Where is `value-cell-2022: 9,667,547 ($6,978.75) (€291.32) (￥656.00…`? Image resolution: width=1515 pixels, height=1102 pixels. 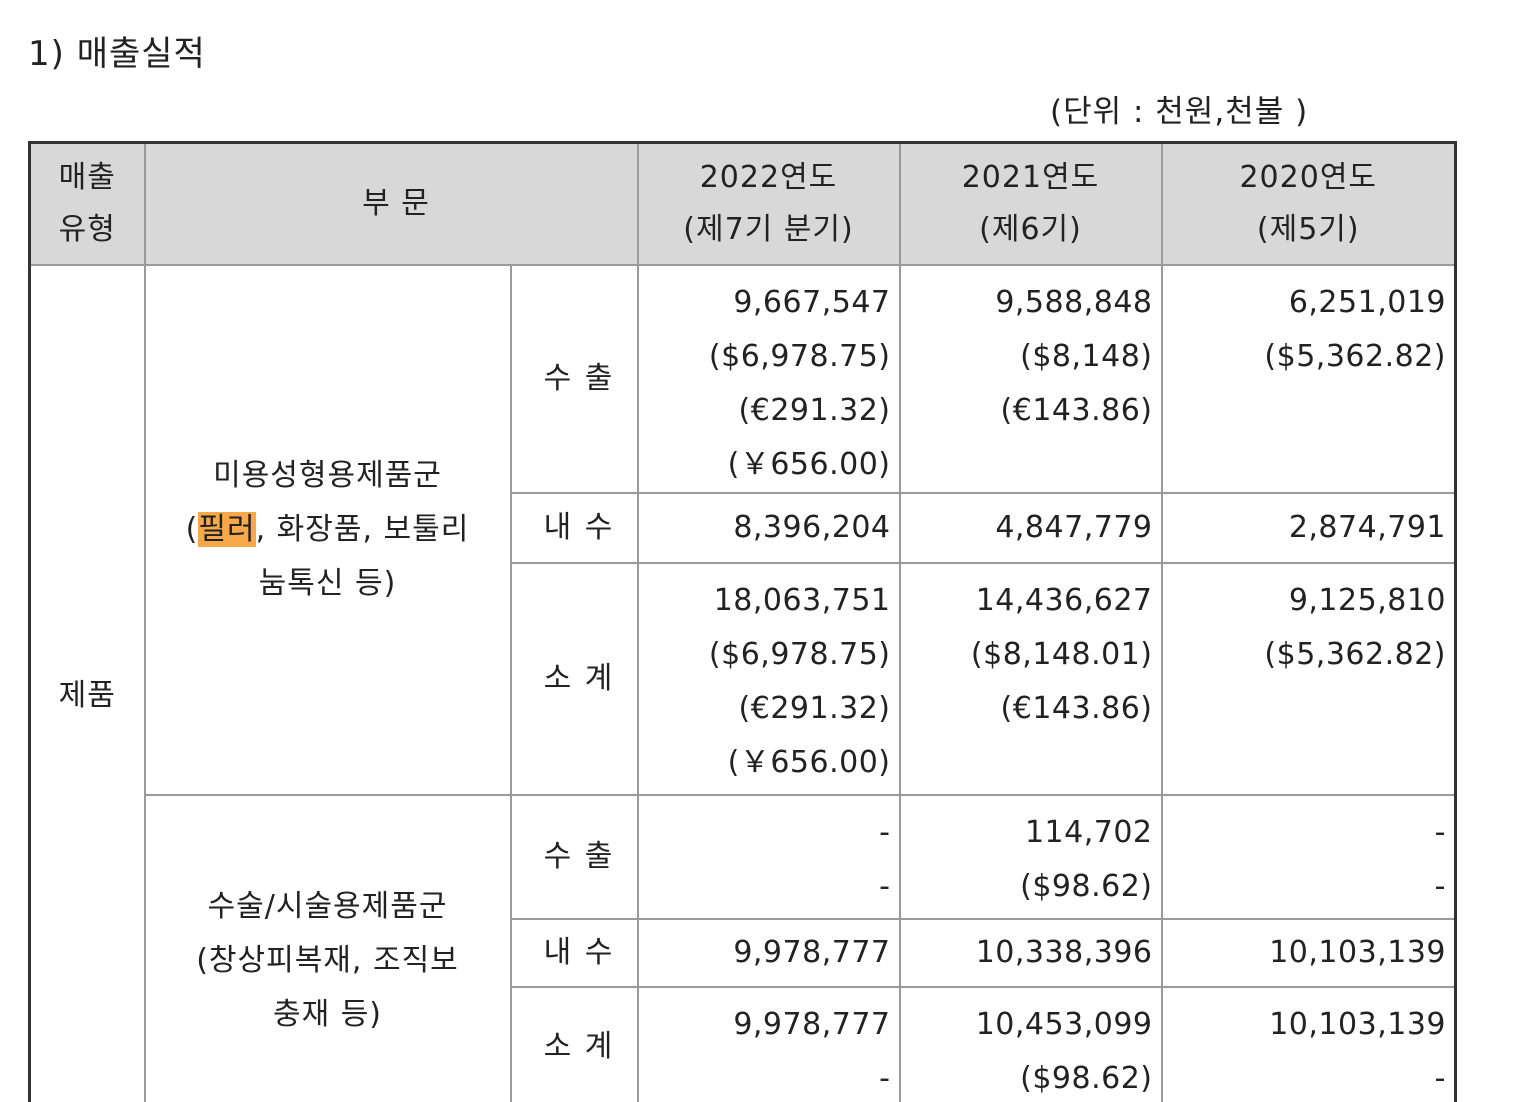
value-cell-2022: 9,667,547 ($6,978.75) (€291.32) (￥656.00… is located at coordinates (768, 379).